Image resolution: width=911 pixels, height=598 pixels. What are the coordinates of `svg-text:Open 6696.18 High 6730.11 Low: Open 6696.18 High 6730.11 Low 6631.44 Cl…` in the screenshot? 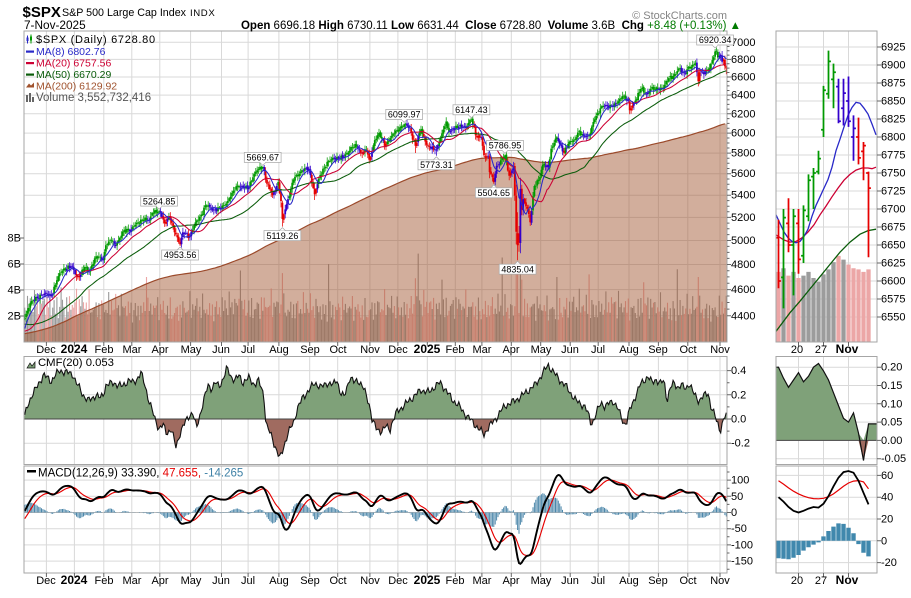 It's located at (491, 26).